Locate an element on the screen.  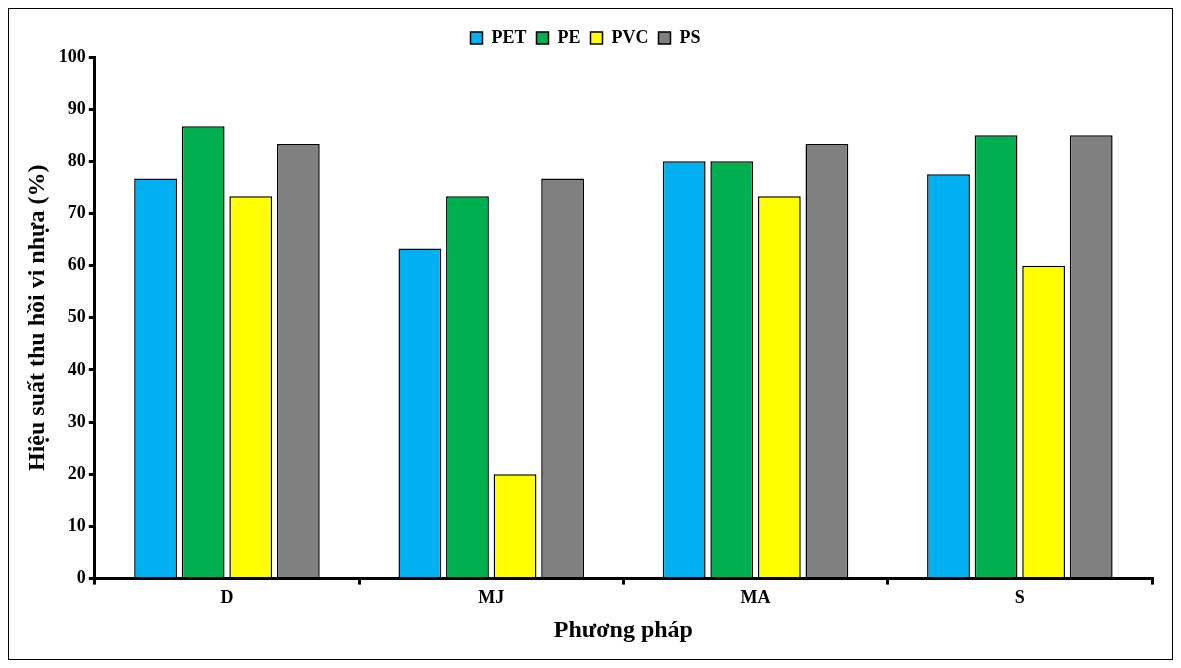
y-tick-label: 10 is located at coordinates (76, 525).